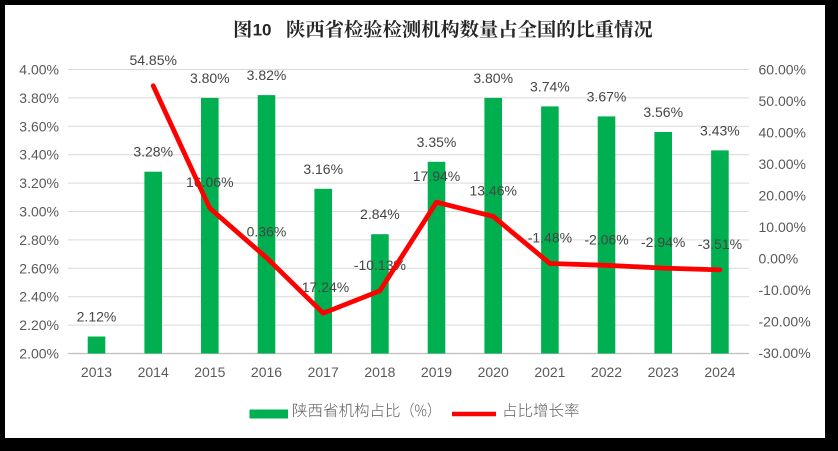 This screenshot has width=838, height=451. I want to click on svg-text: 3.28%, so click(153, 152).